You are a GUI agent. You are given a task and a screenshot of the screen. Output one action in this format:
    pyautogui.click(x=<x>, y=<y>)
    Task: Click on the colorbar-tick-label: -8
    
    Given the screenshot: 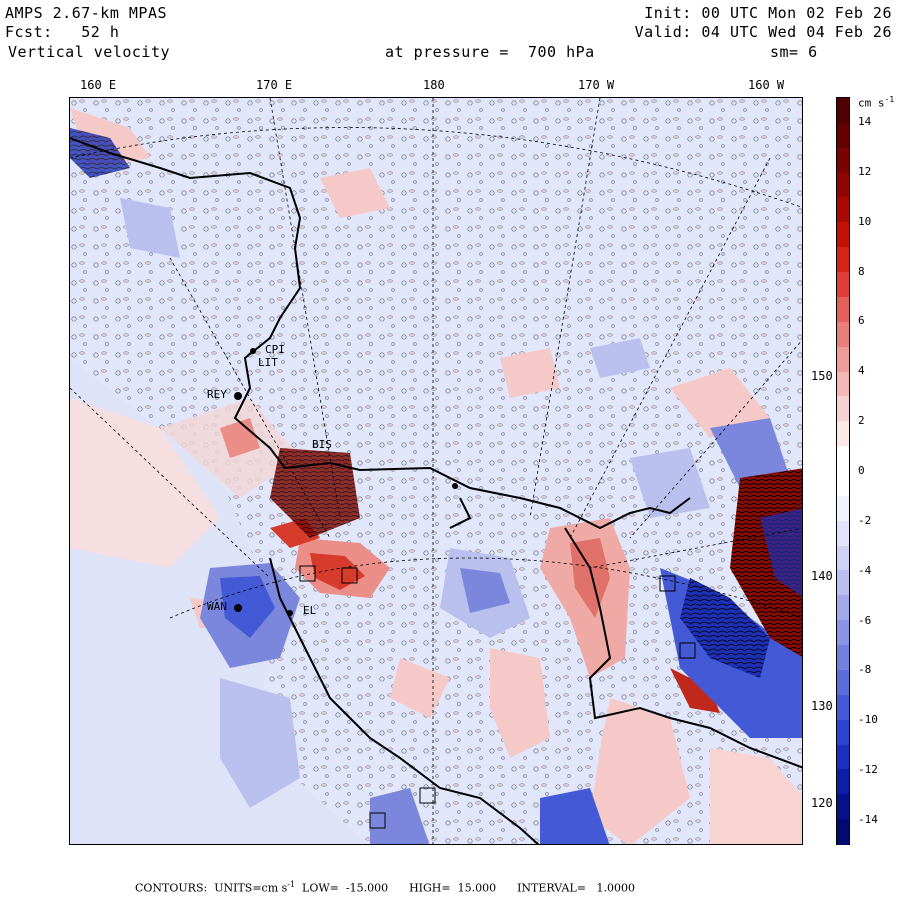 What is the action you would take?
    pyautogui.click(x=865, y=670)
    